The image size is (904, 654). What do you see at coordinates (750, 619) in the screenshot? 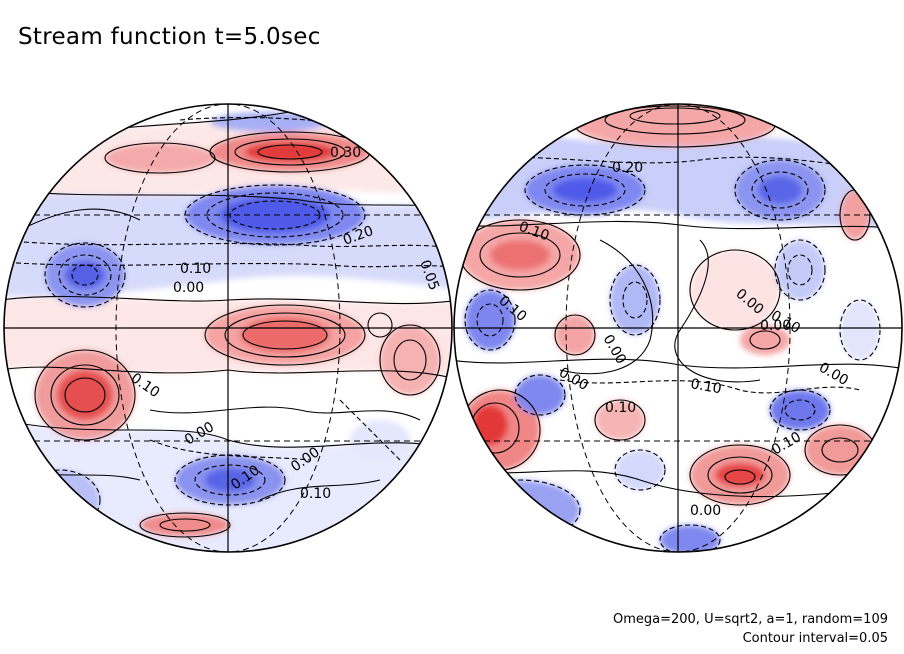
I see `footer-params: Omega=200, U=sqrt2, a=1, random=109` at bounding box center [750, 619].